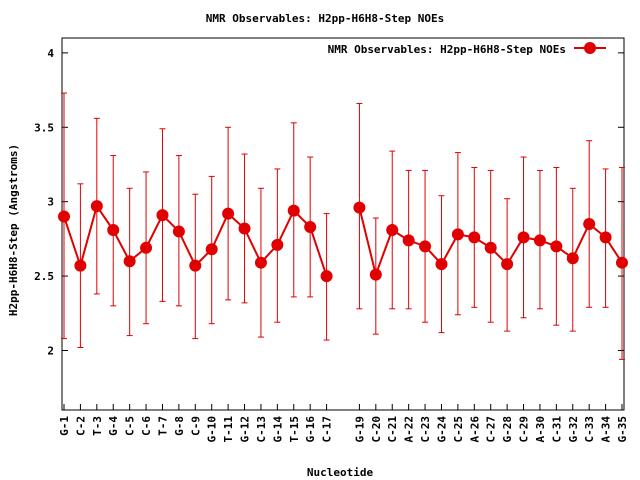  I want to click on x-tick-label: G-28, so click(507, 429).